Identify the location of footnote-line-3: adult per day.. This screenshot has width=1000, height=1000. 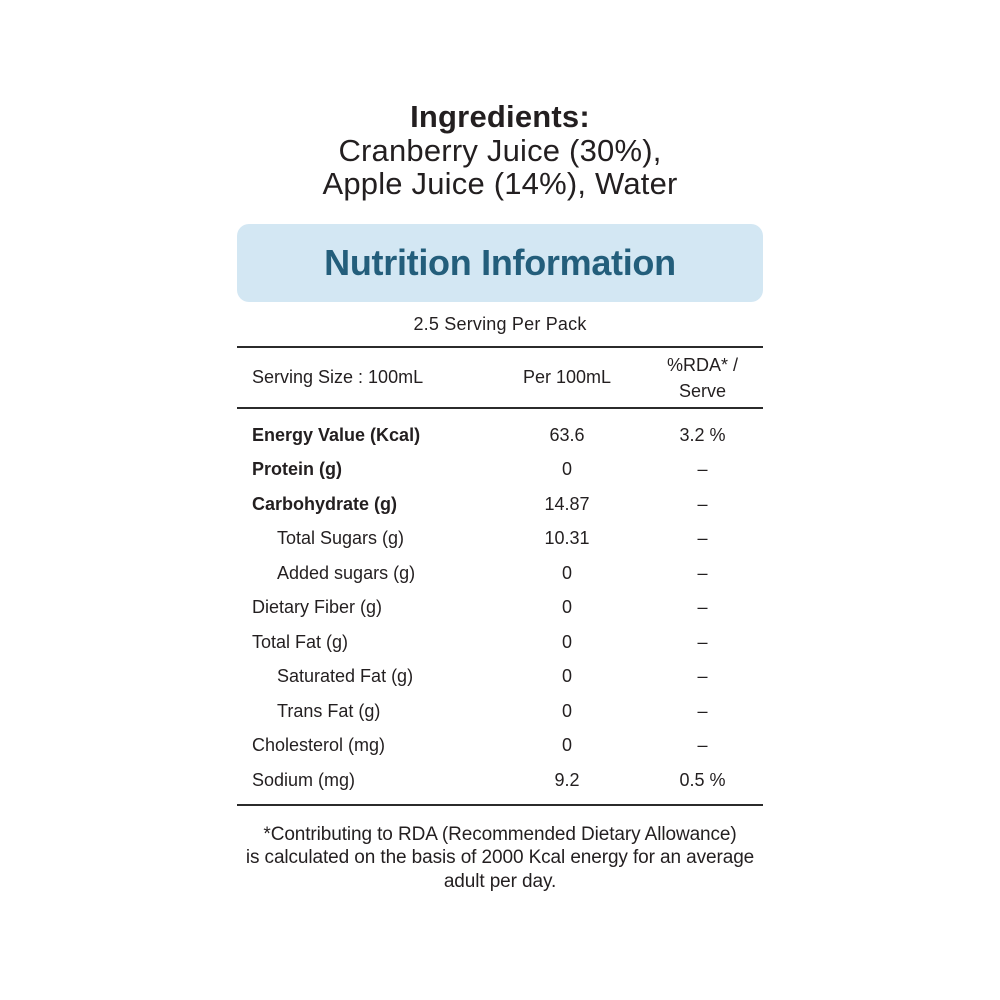
(500, 881).